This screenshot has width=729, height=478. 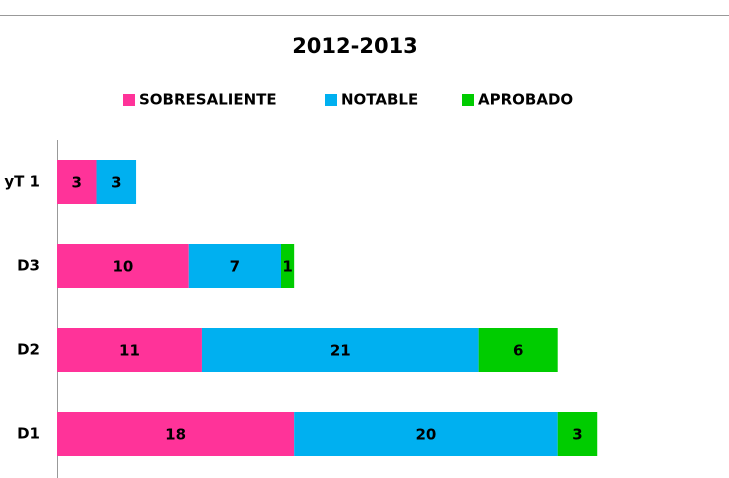 I want to click on legend-label: SOBRESALIENTE, so click(x=208, y=100).